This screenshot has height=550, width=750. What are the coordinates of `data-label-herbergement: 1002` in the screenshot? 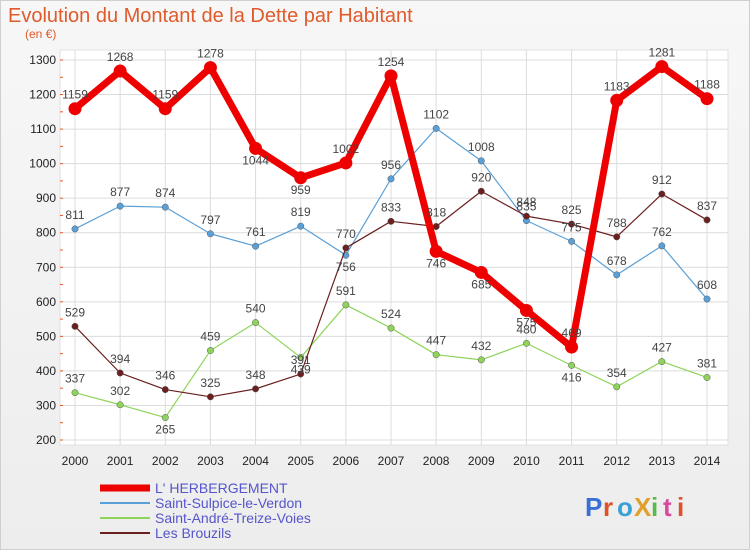 It's located at (346, 149).